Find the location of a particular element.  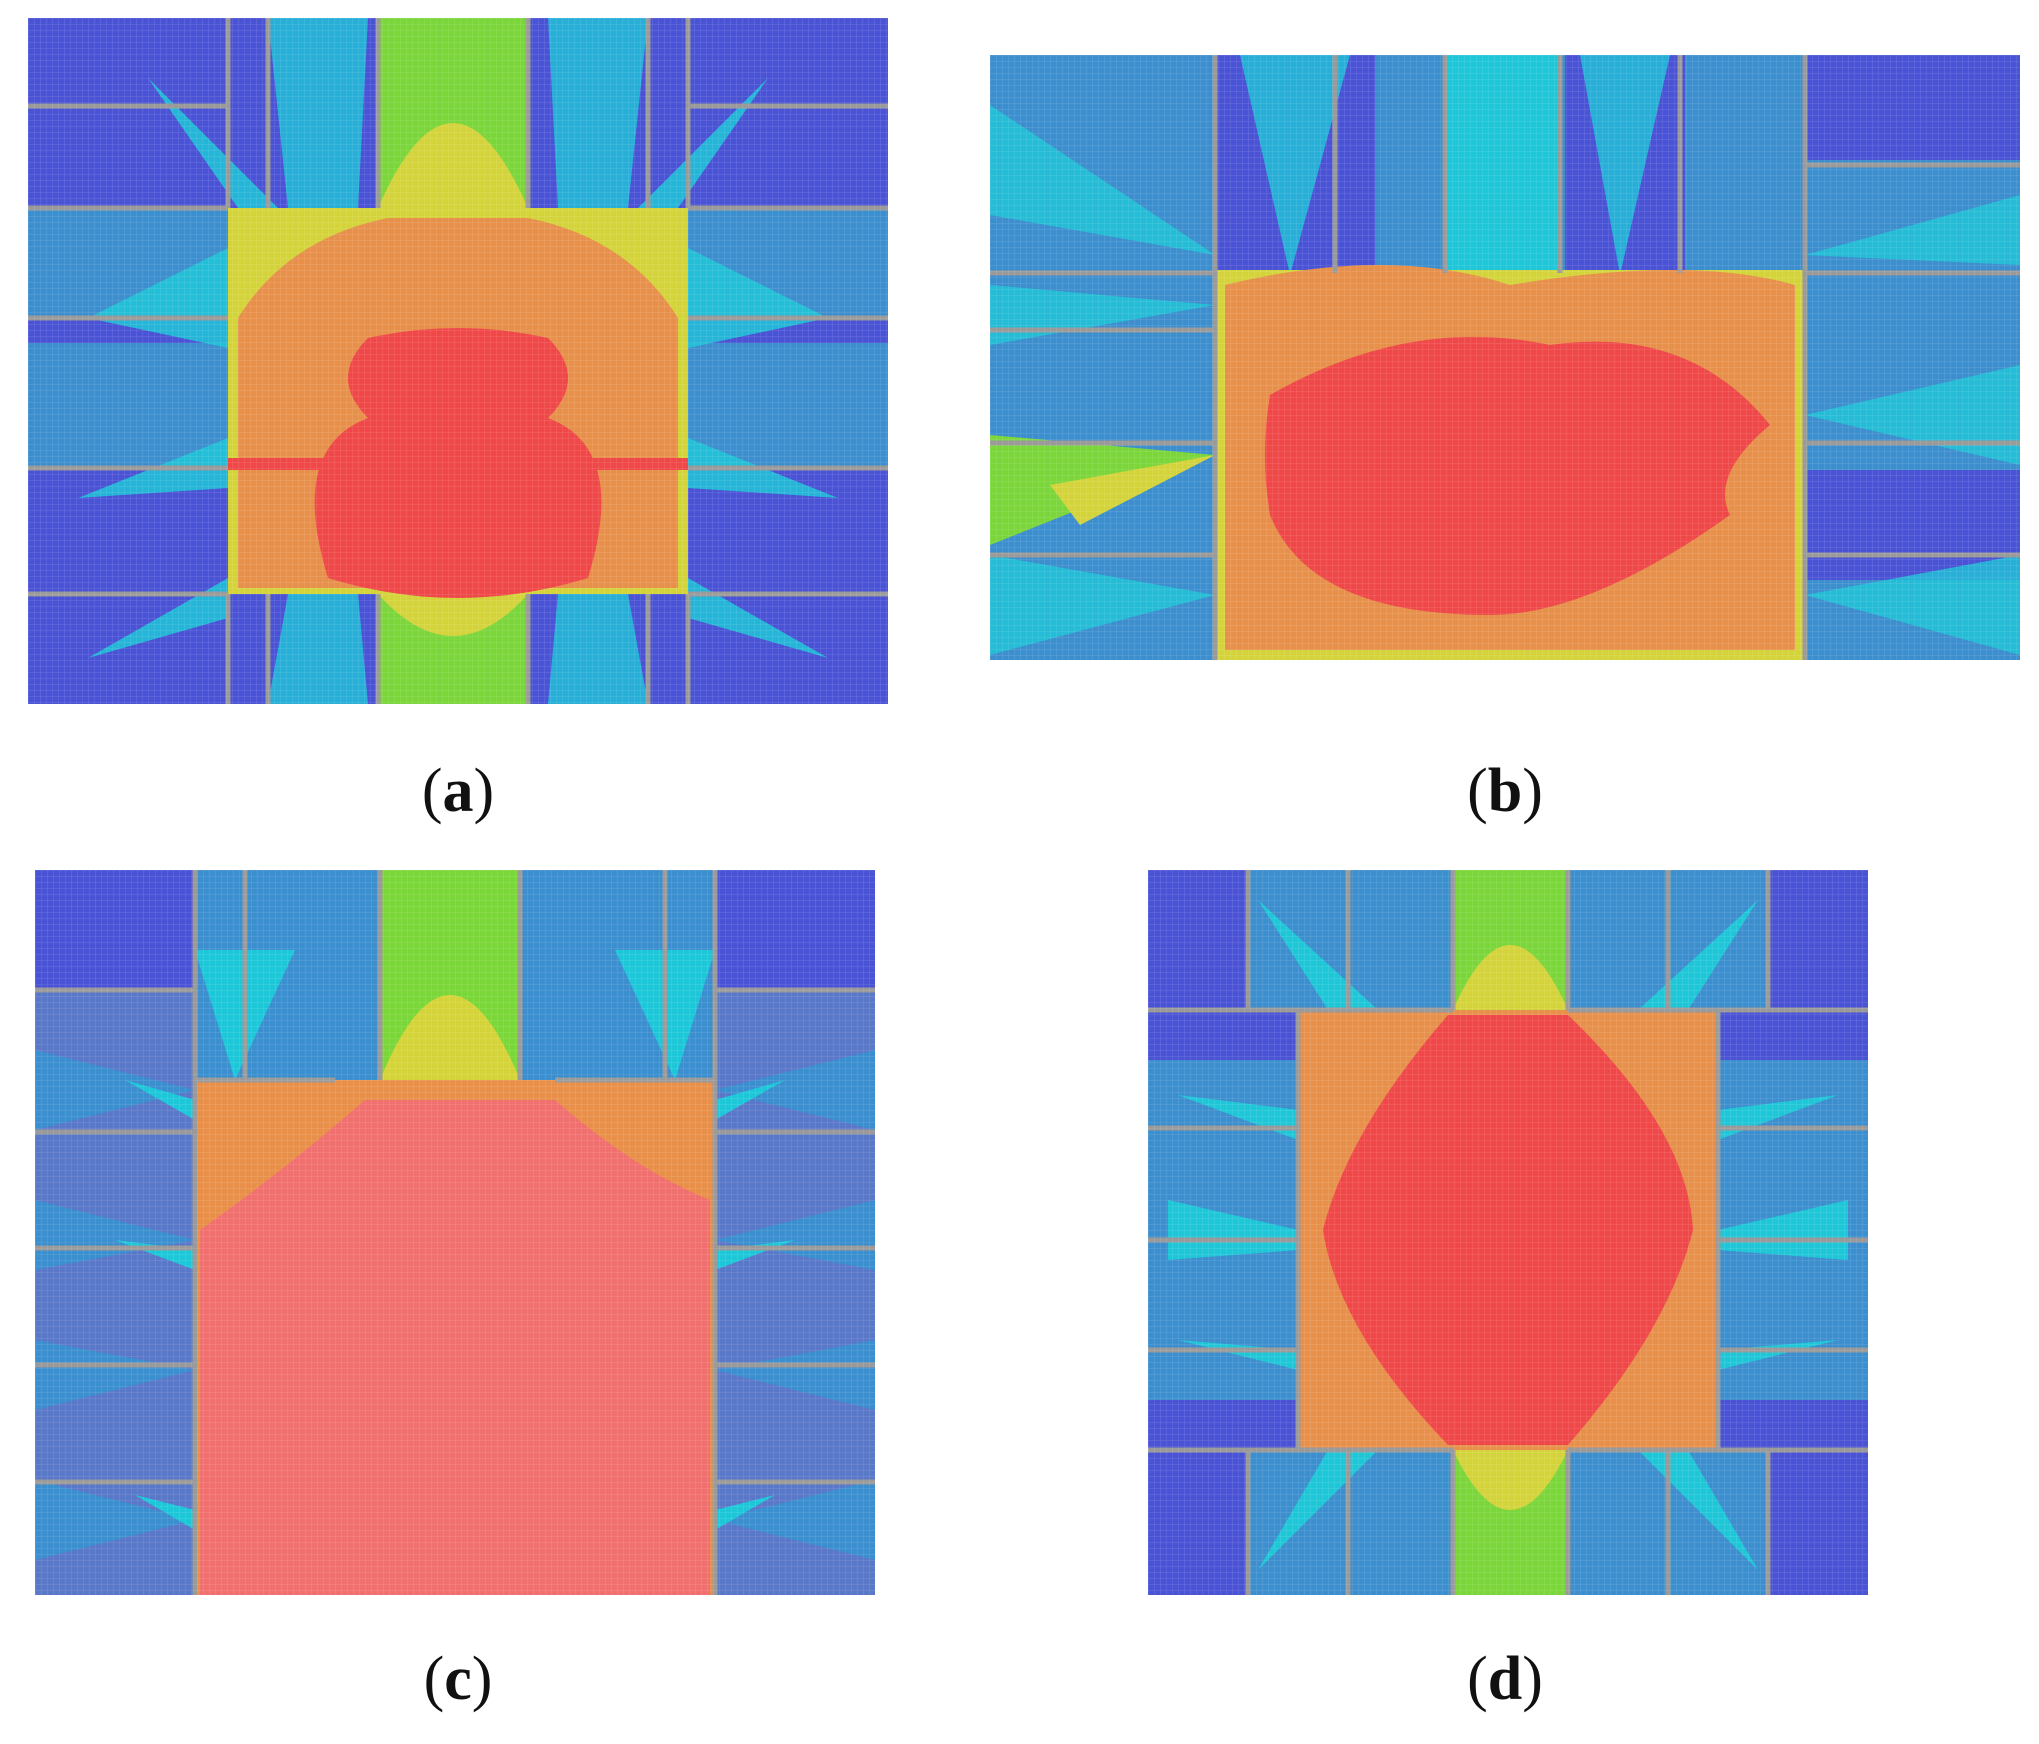

caption-b-letter: b is located at coordinates (1505, 791).